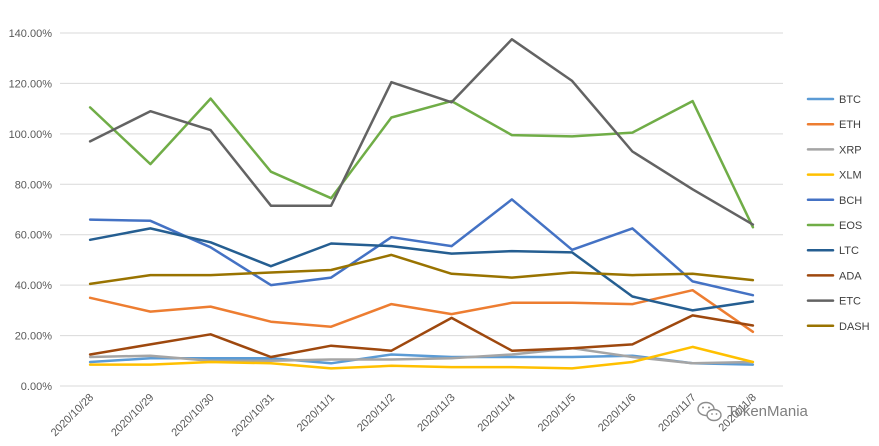 This screenshot has width=879, height=446. What do you see at coordinates (768, 411) in the screenshot?
I see `watermark-text: TokenMania` at bounding box center [768, 411].